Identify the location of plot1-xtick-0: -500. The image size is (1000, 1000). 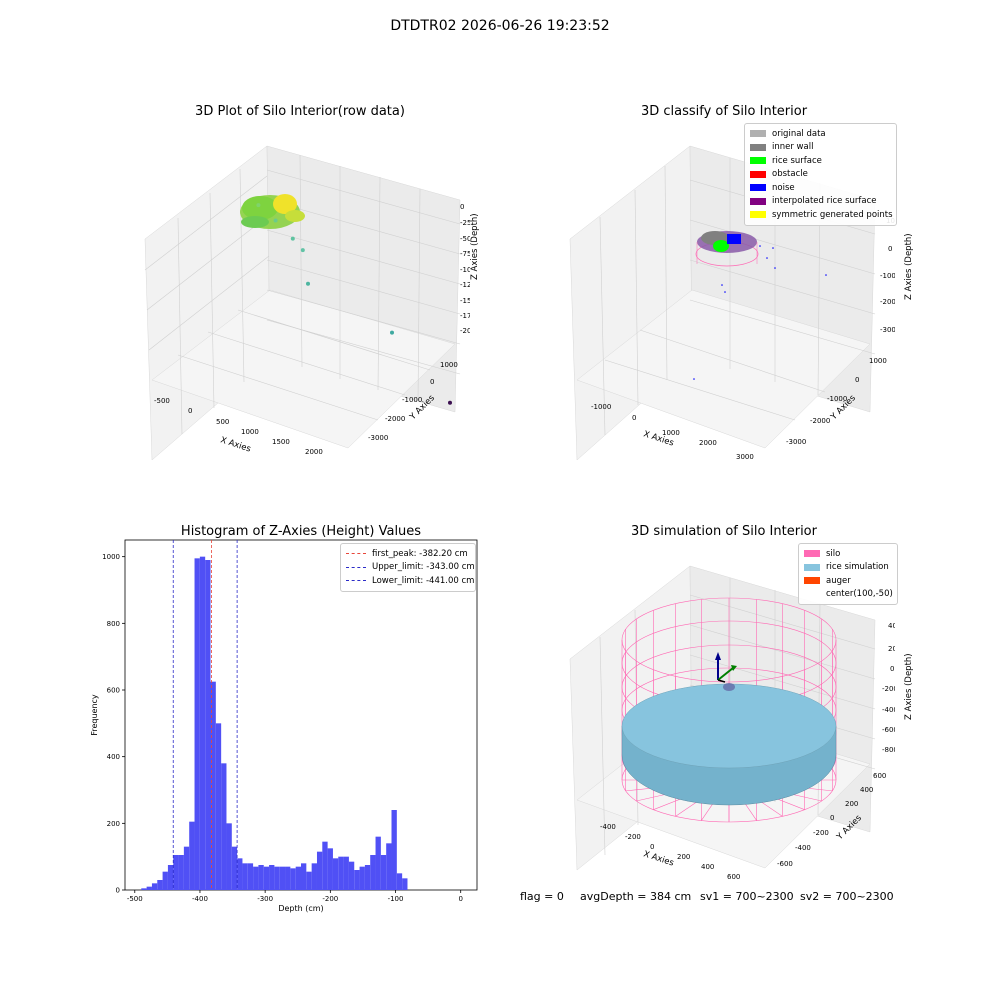
(162, 401).